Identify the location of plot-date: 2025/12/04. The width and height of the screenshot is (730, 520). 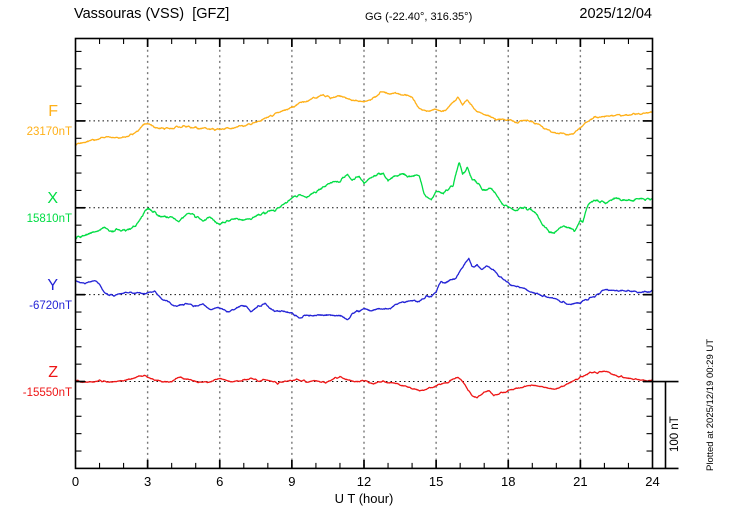
(615, 14).